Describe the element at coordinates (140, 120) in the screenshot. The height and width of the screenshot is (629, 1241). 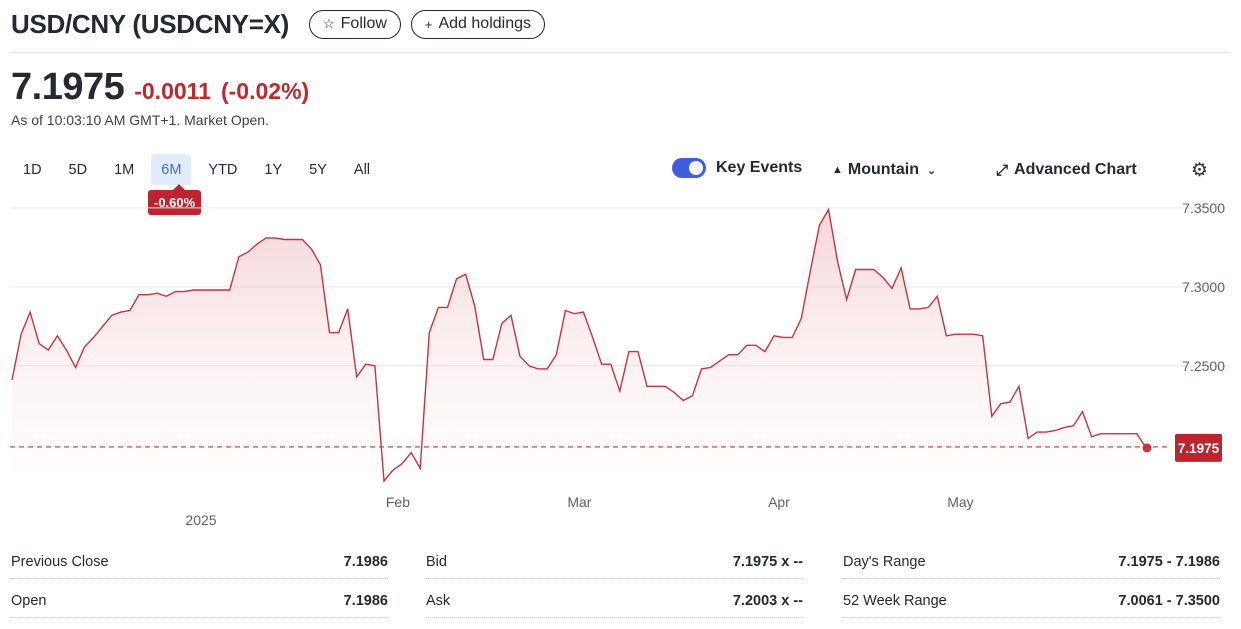
I see `market-time: As of 10:03:10 AM GMT+1. Market Open.` at that location.